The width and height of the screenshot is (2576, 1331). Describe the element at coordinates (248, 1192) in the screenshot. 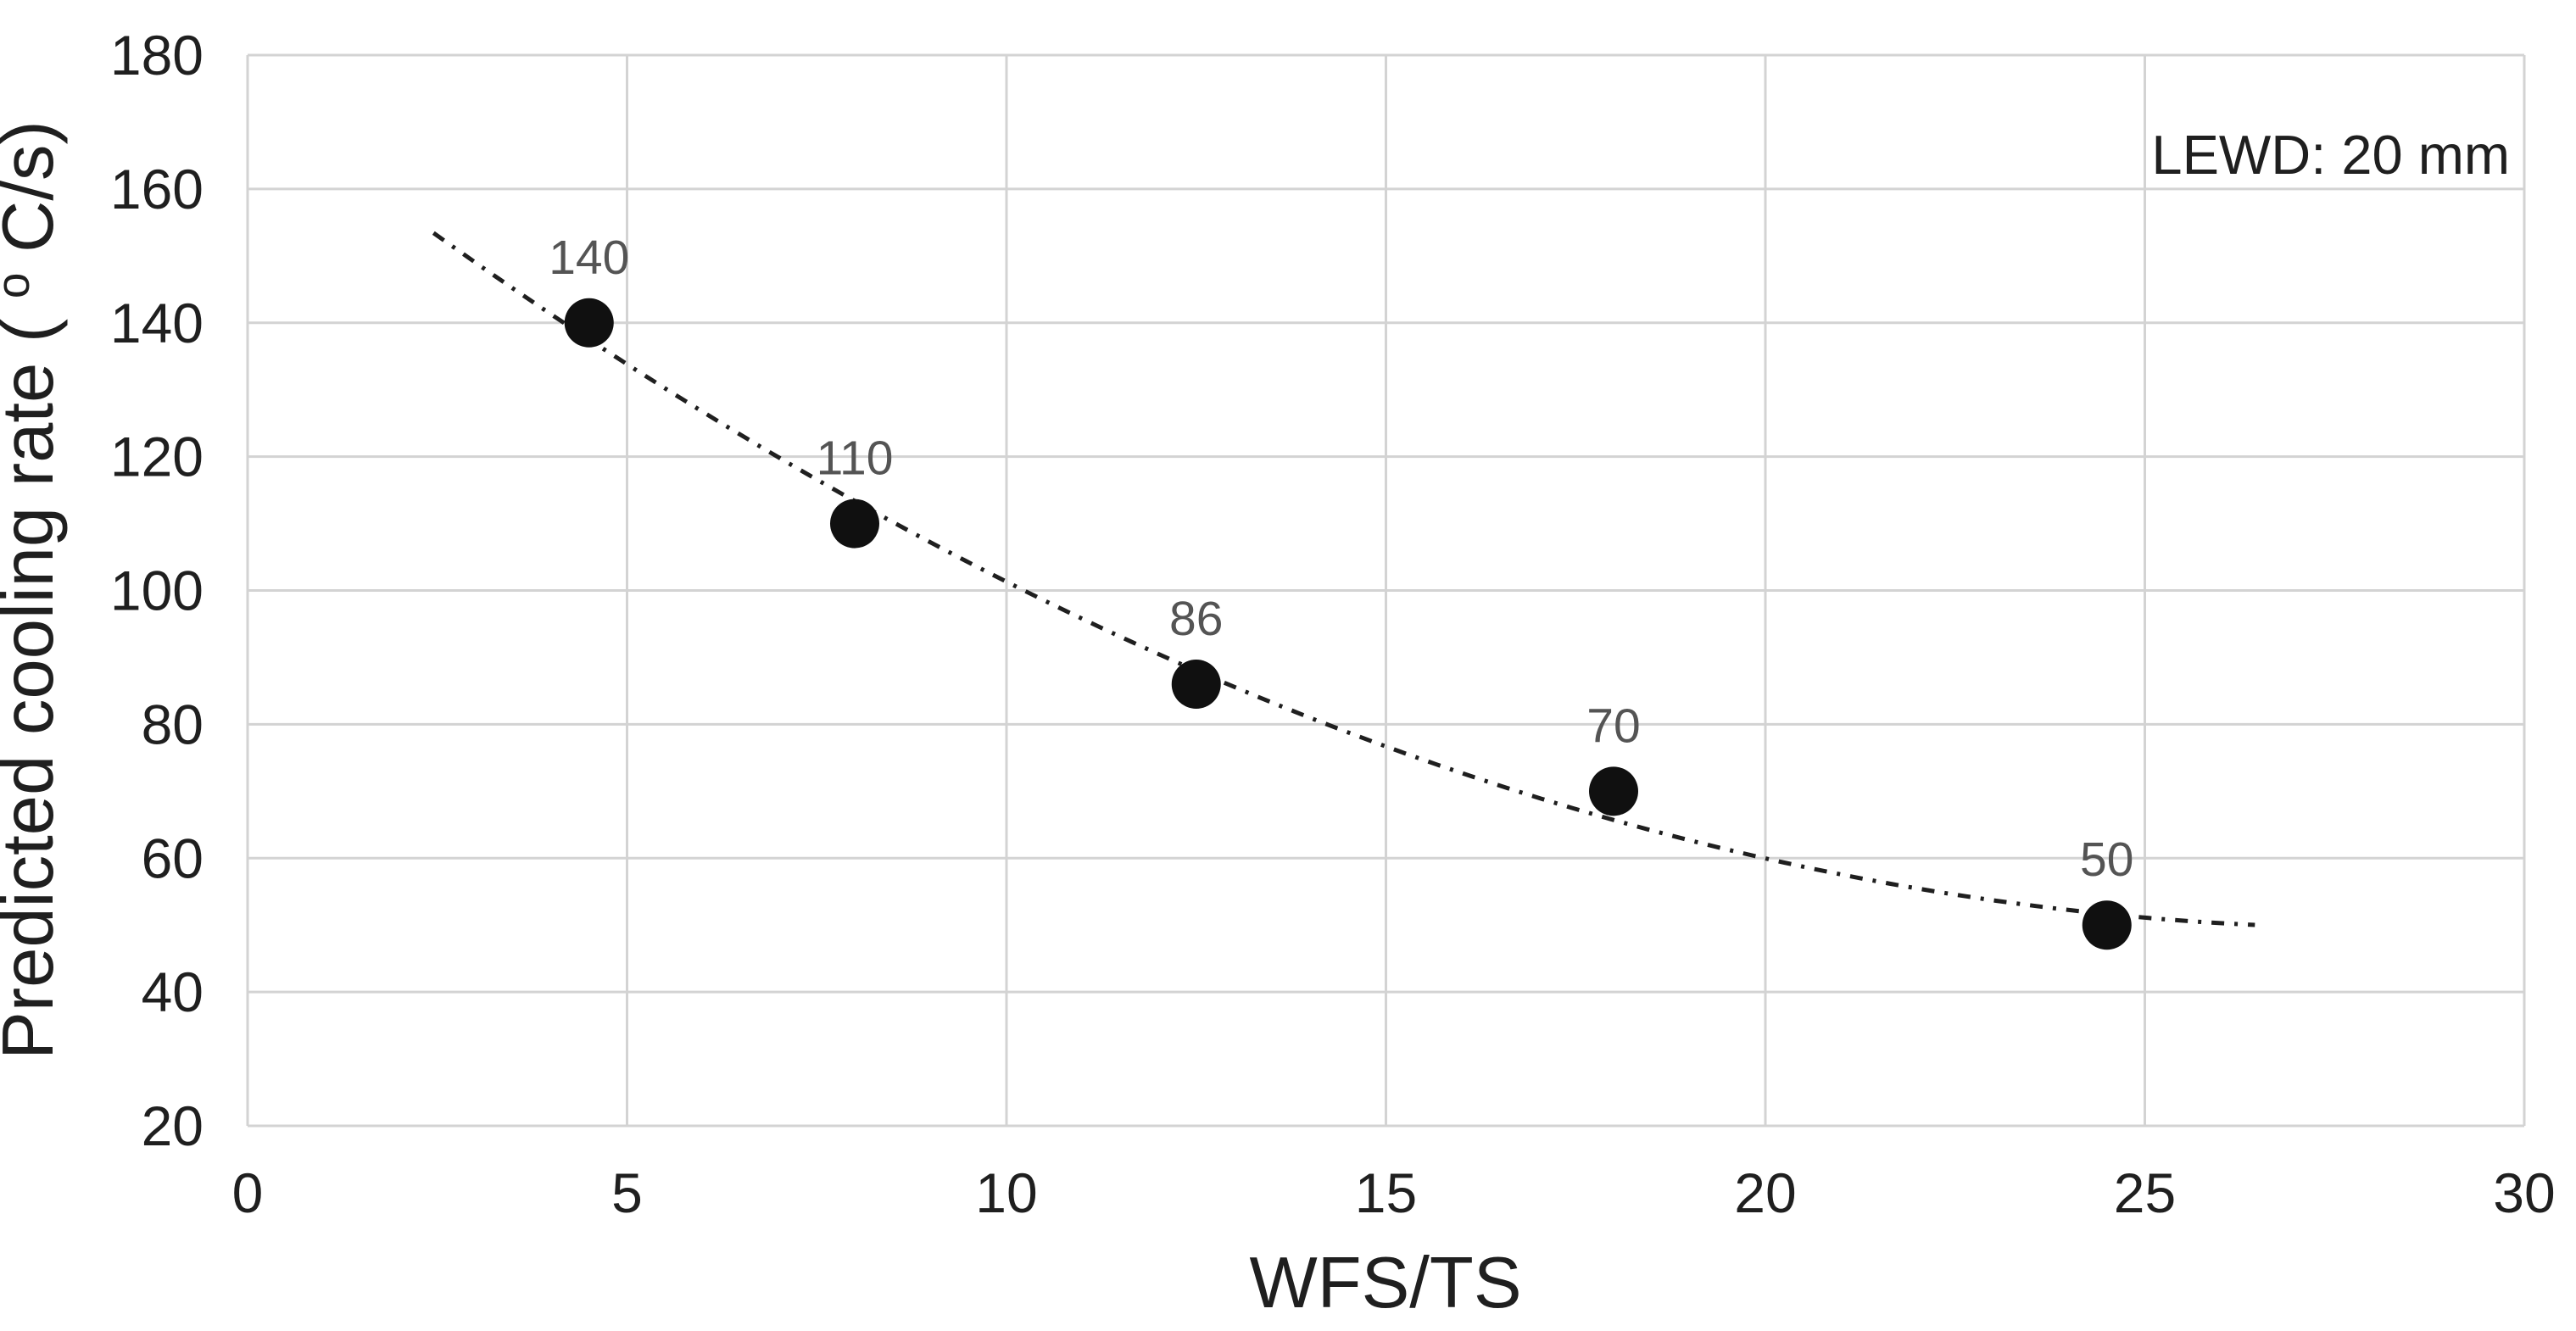

I see `x-tick-label: 0` at that location.